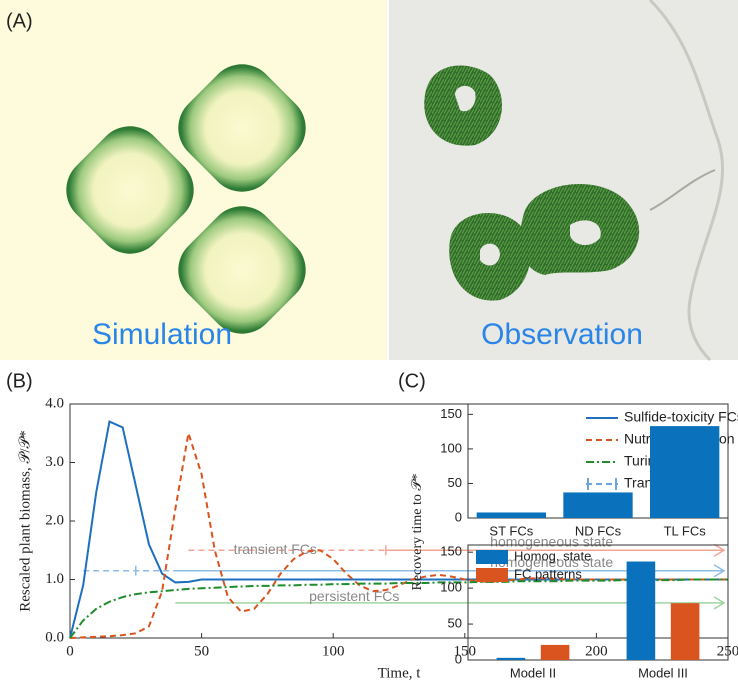 Image resolution: width=738 pixels, height=689 pixels. Describe the element at coordinates (562, 334) in the screenshot. I see `observation-caption: Observation` at that location.